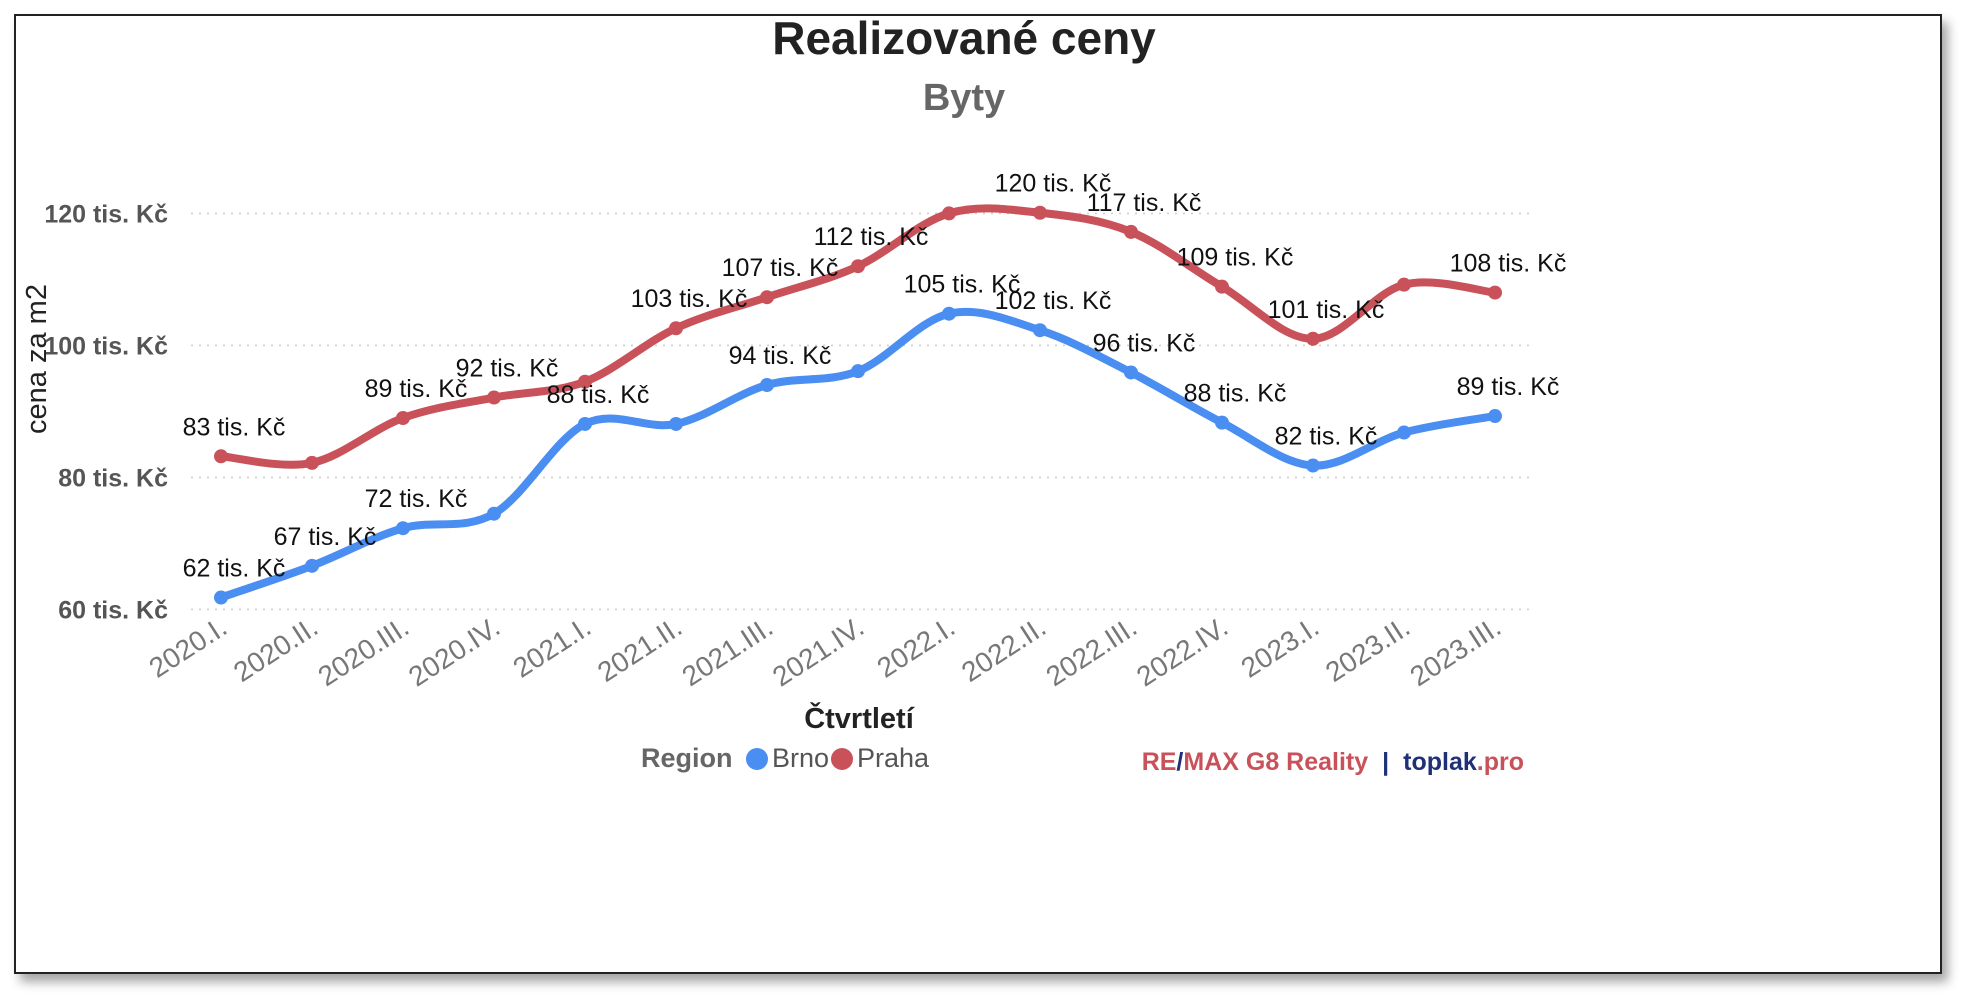  Describe the element at coordinates (1003, 649) in the screenshot. I see `x-tick-label: 2022.II.` at that location.